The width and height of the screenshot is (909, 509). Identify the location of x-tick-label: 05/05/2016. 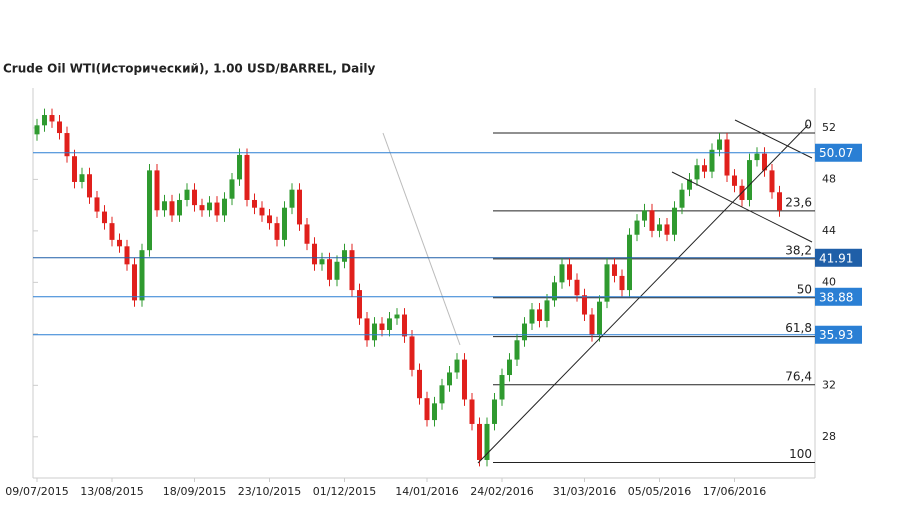
(659, 491).